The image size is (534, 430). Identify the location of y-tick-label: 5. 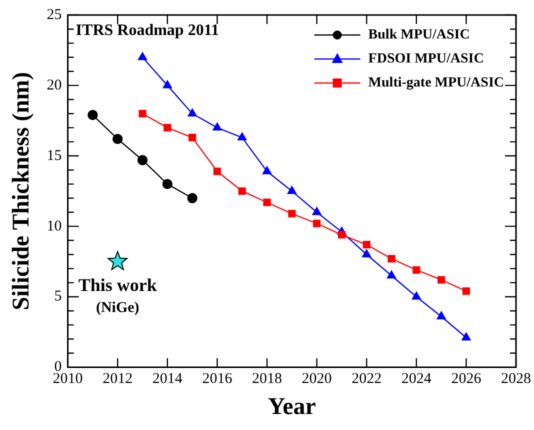
(58, 296).